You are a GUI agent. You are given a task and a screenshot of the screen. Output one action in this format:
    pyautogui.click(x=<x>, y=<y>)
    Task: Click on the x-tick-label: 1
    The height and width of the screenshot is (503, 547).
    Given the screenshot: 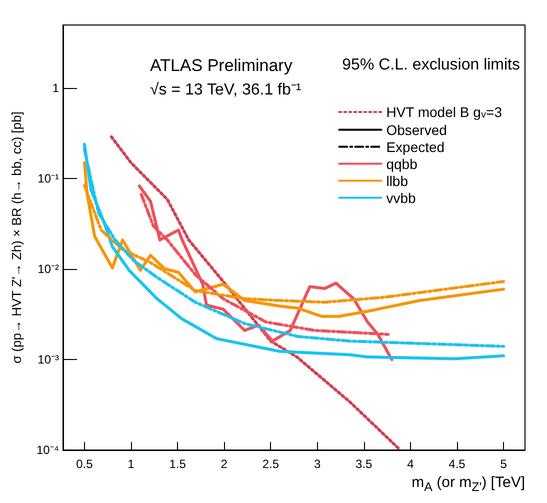 What is the action you would take?
    pyautogui.click(x=131, y=464)
    